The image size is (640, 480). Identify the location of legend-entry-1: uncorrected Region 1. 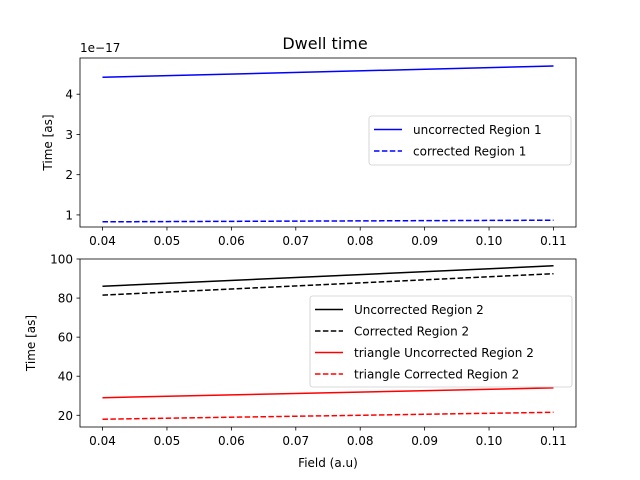
(477, 130).